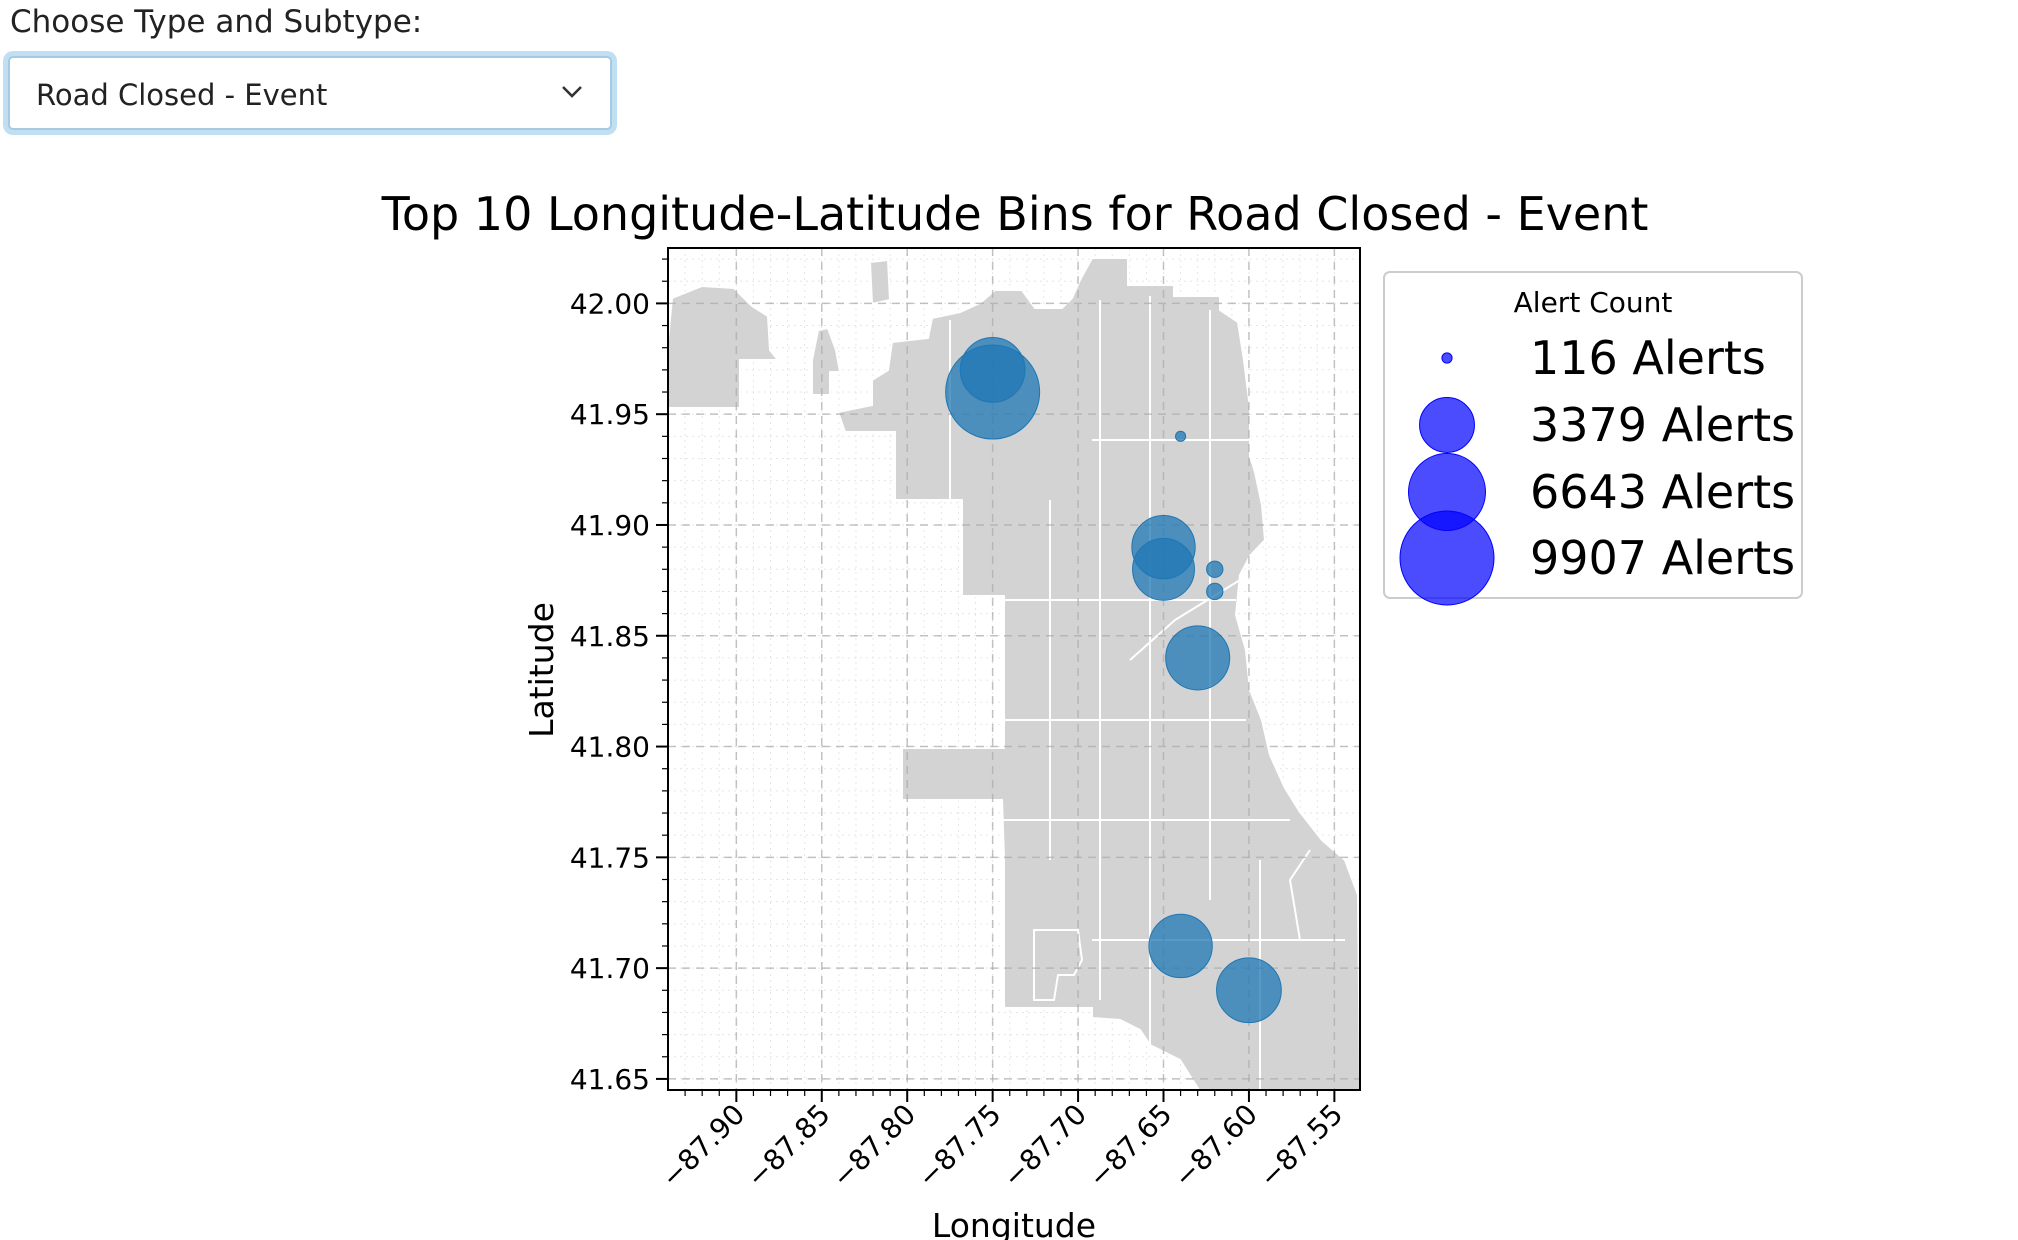 The width and height of the screenshot is (2018, 1240). I want to click on x-tick-label: −87.80, so click(874, 1146).